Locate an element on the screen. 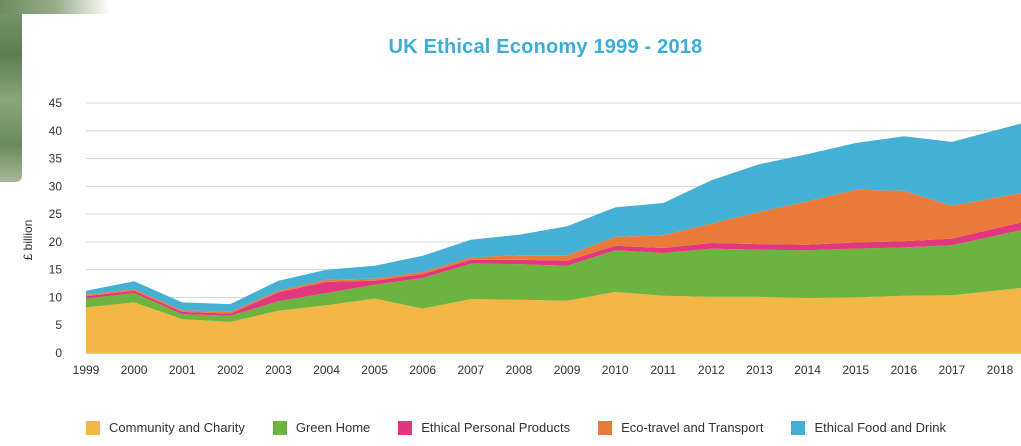 This screenshot has width=1021, height=446. series-area-community-and-charity is located at coordinates (553, 320).